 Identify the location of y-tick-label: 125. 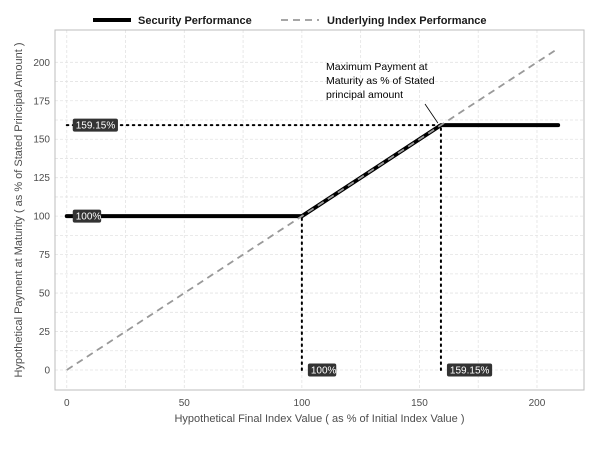
(41, 178).